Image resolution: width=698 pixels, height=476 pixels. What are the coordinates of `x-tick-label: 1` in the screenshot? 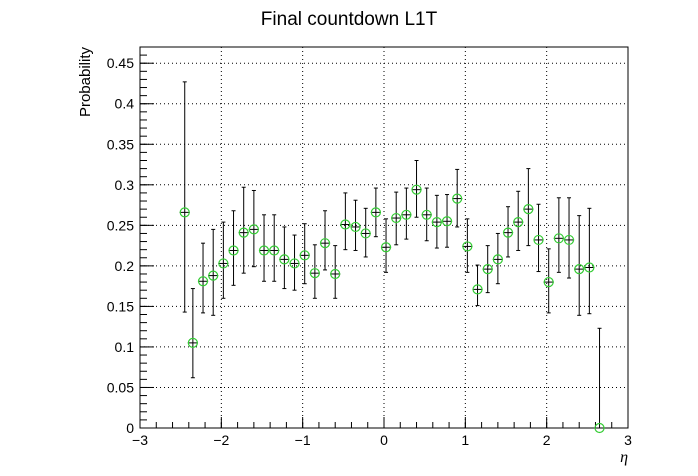 It's located at (465, 440).